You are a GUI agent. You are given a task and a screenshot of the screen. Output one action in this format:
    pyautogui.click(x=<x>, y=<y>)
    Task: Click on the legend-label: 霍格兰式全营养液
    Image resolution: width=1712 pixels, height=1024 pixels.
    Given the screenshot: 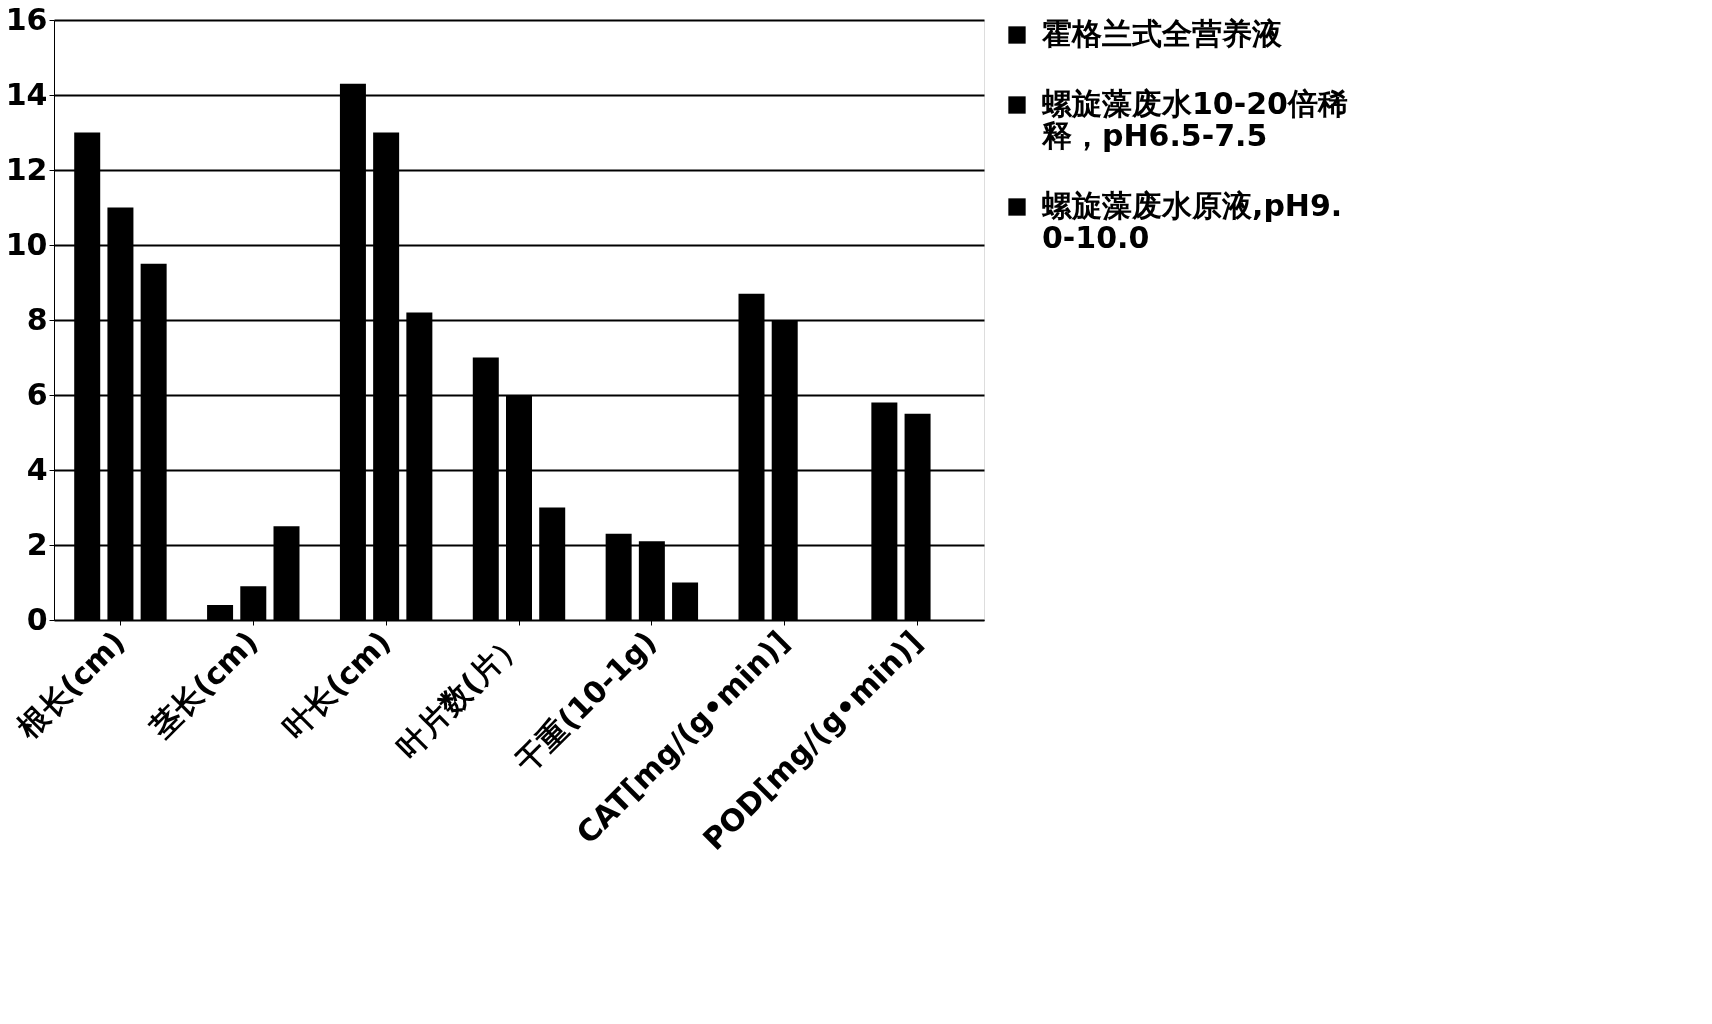 What is the action you would take?
    pyautogui.click(x=1161, y=33)
    